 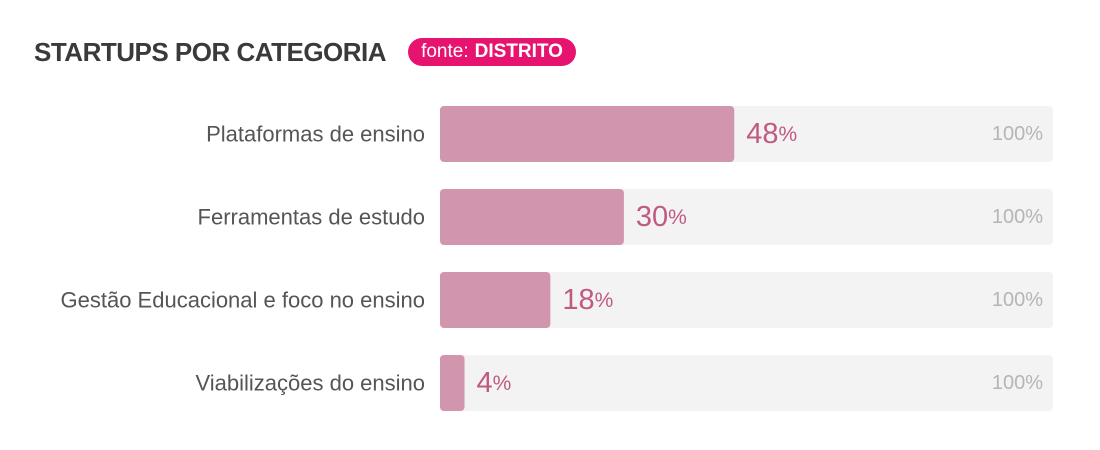 I want to click on value-label: 4%, so click(x=494, y=383).